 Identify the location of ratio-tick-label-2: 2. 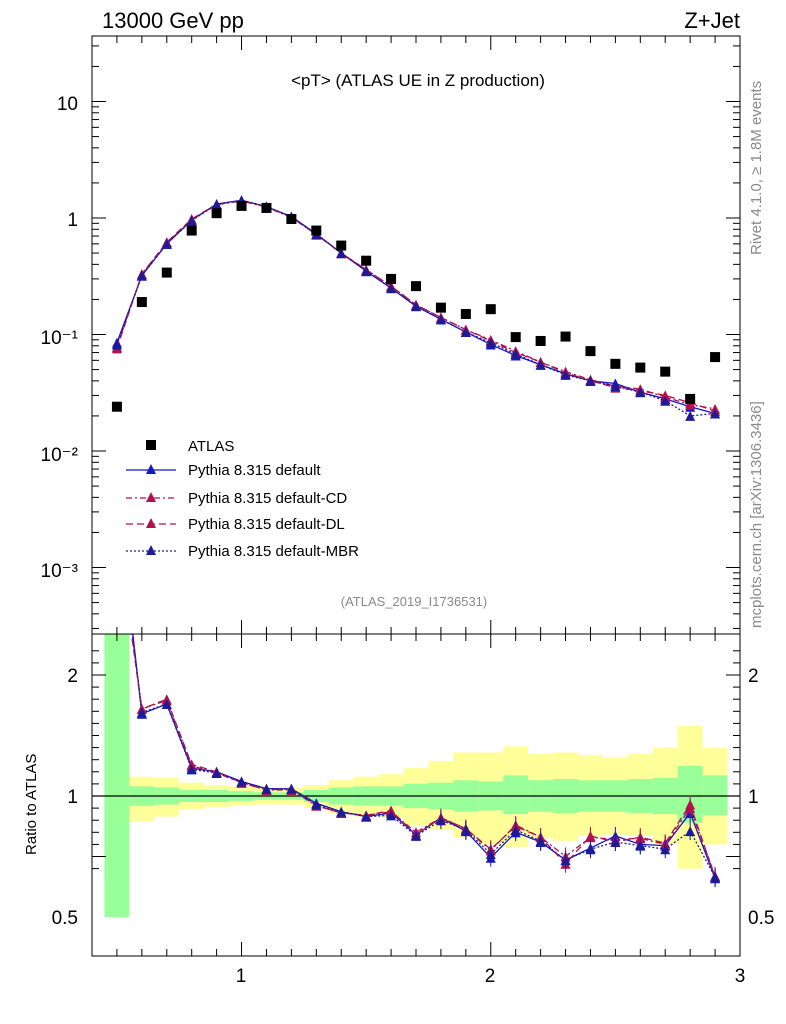
(72, 676).